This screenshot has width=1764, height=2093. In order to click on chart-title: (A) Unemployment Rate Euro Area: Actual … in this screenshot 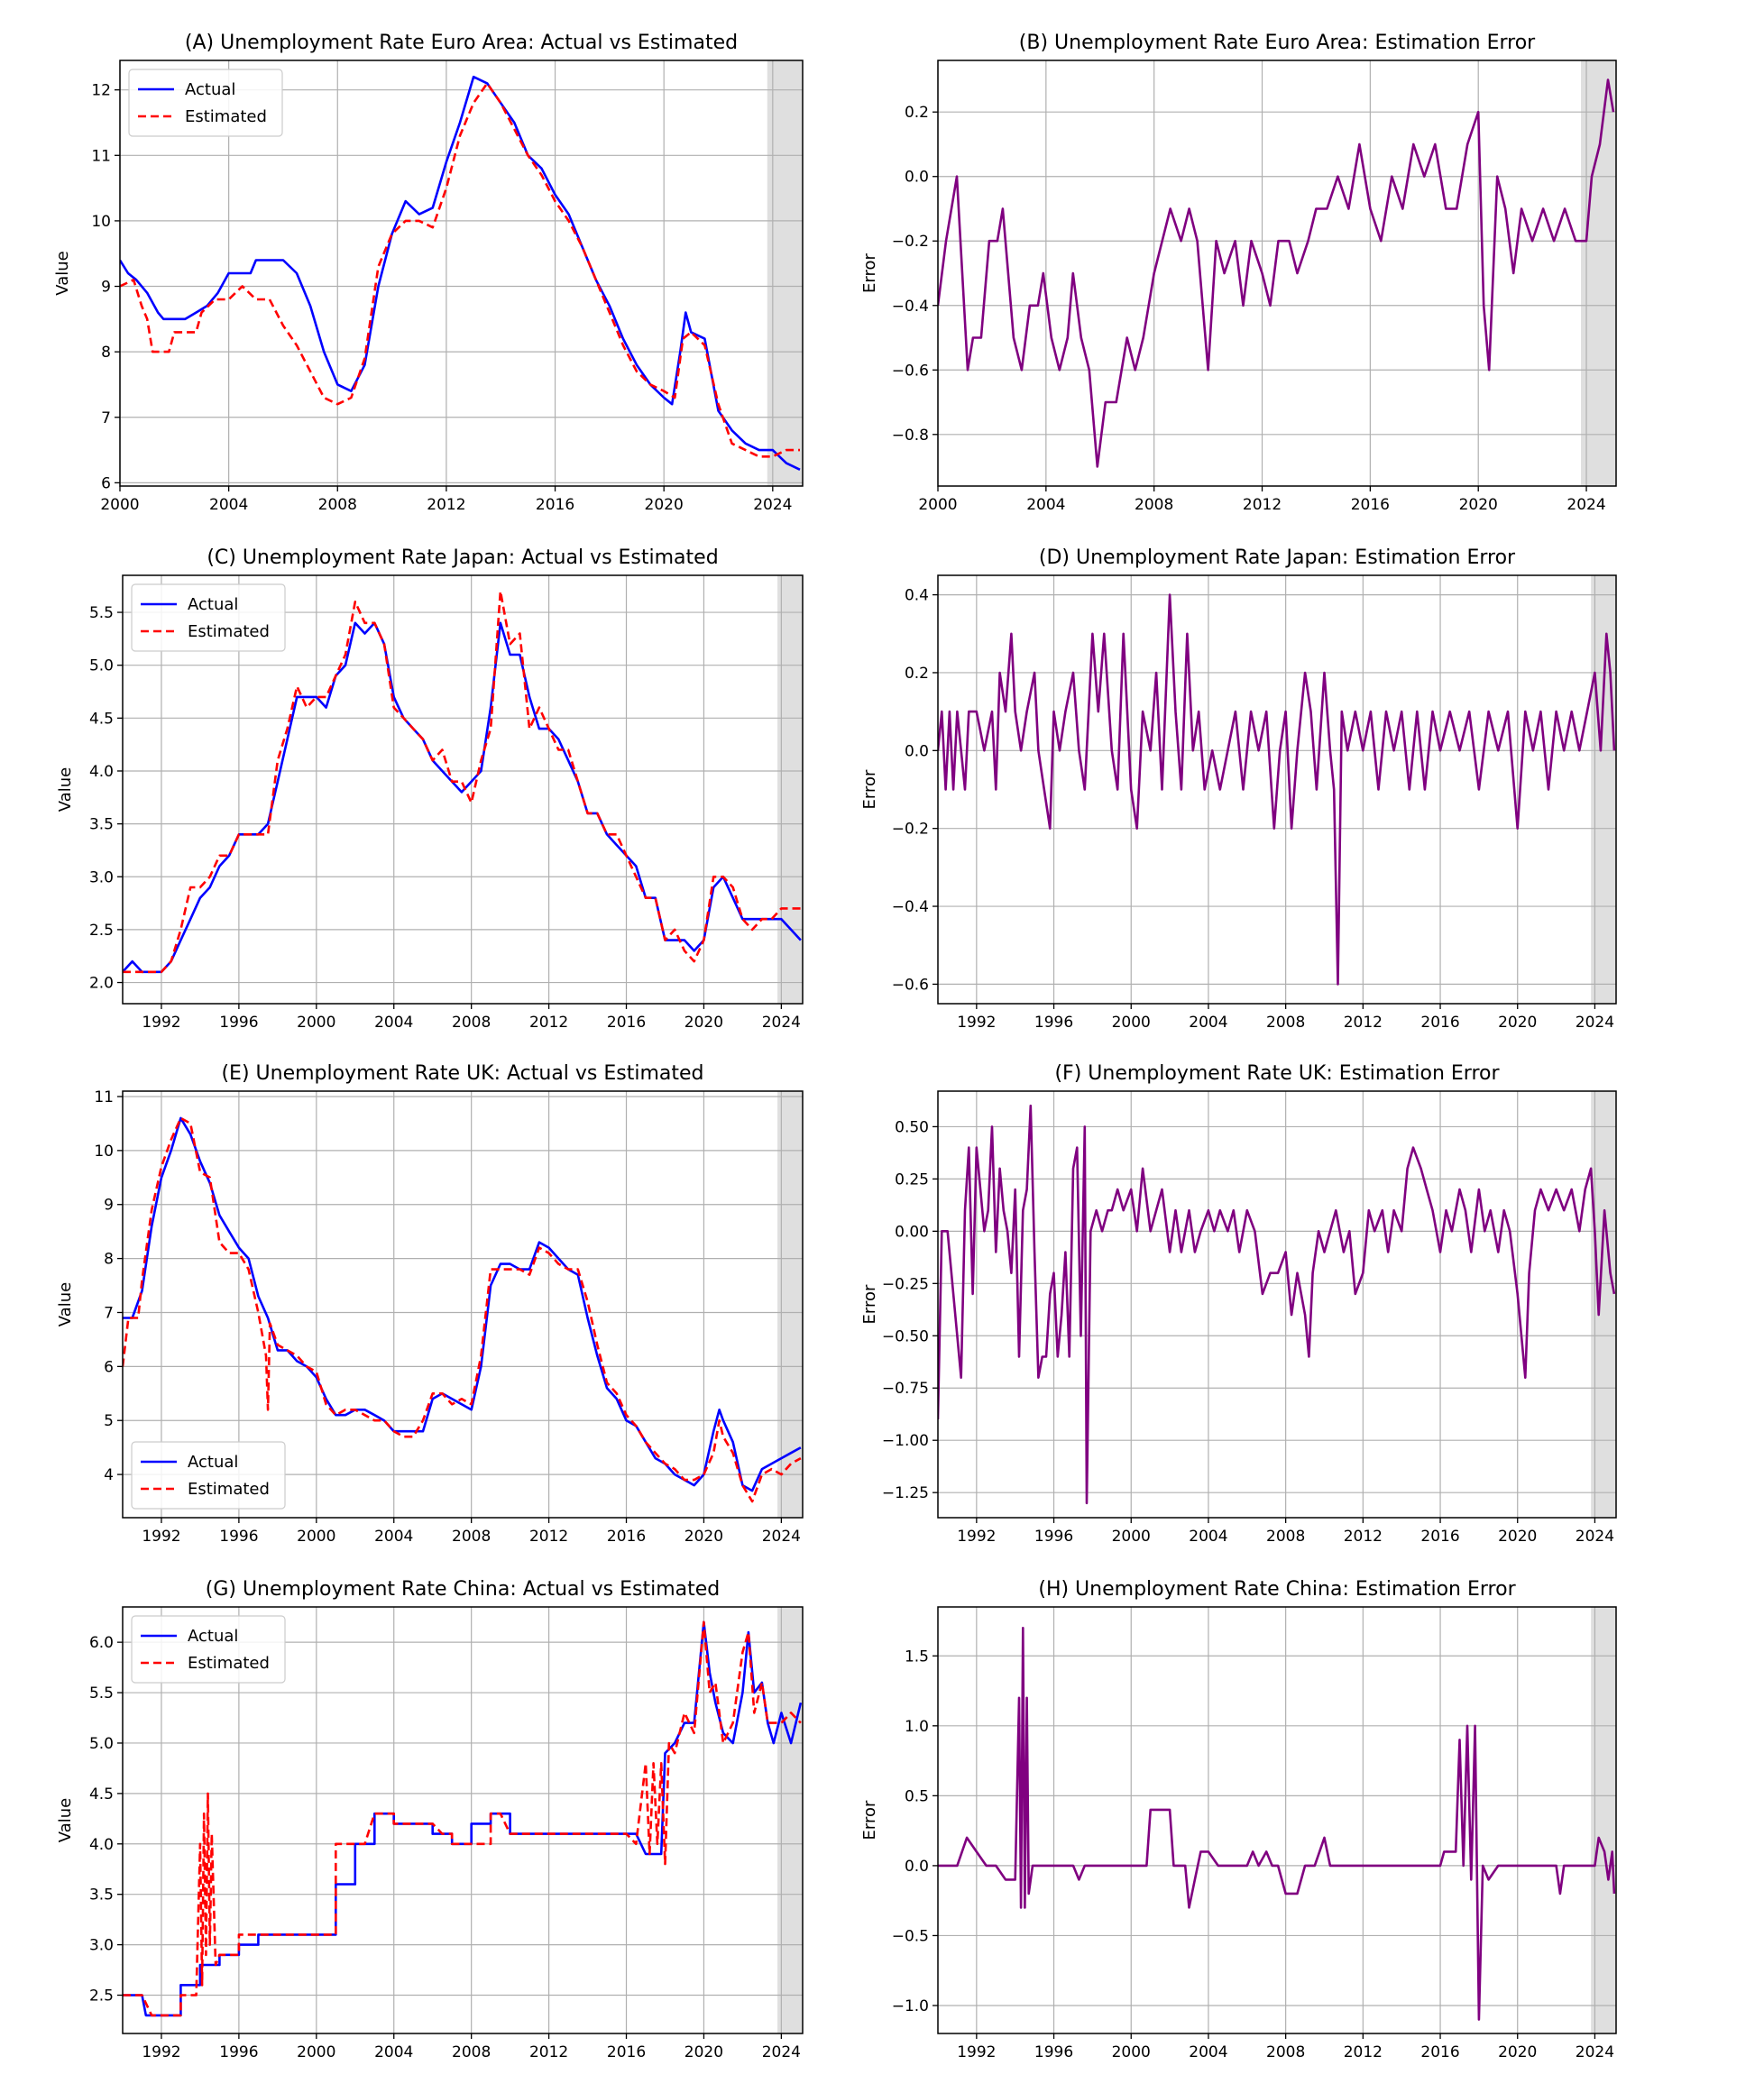, I will do `click(461, 43)`.